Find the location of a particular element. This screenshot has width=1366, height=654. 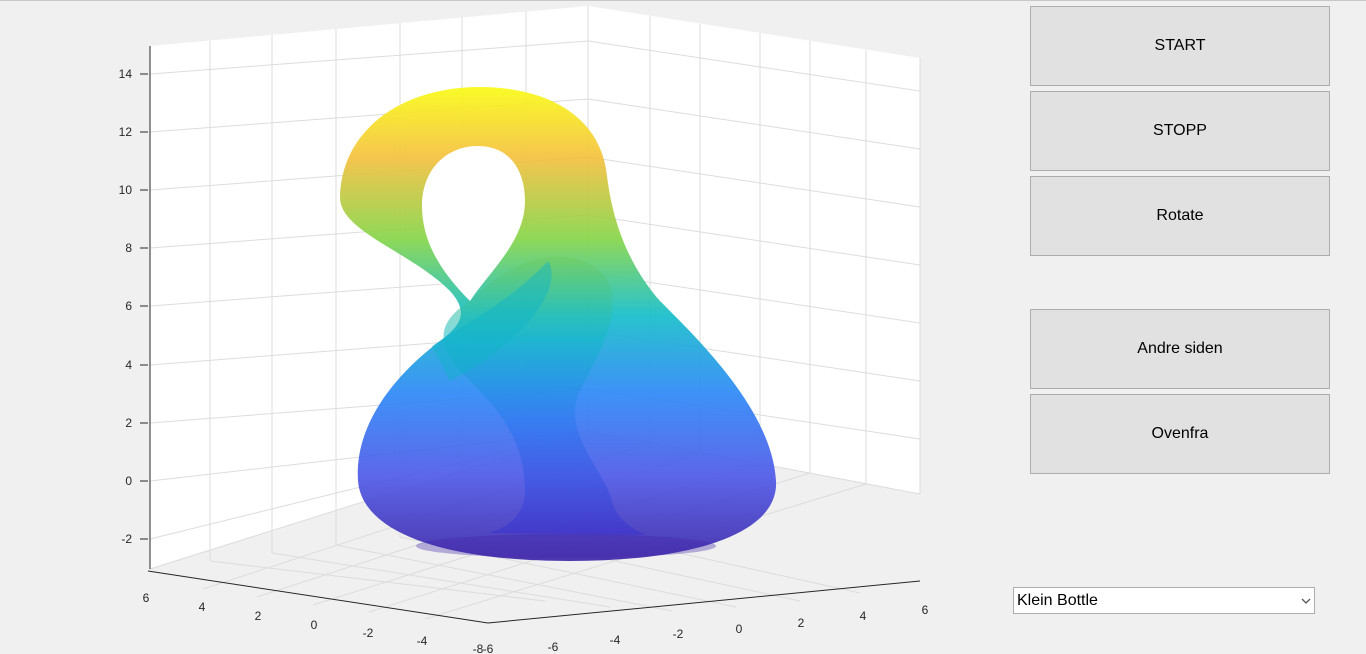

x-axis-ticks: 6 4 2 0 -2 -4 -8 -6 is located at coordinates (318, 622).